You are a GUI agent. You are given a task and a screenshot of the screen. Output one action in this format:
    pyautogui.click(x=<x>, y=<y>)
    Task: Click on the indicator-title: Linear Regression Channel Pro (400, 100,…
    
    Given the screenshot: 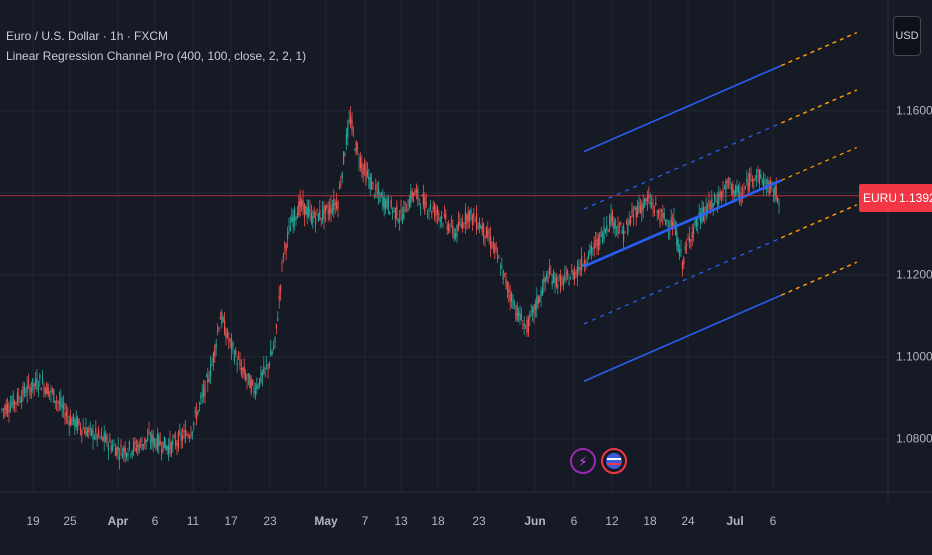 What is the action you would take?
    pyautogui.click(x=156, y=56)
    